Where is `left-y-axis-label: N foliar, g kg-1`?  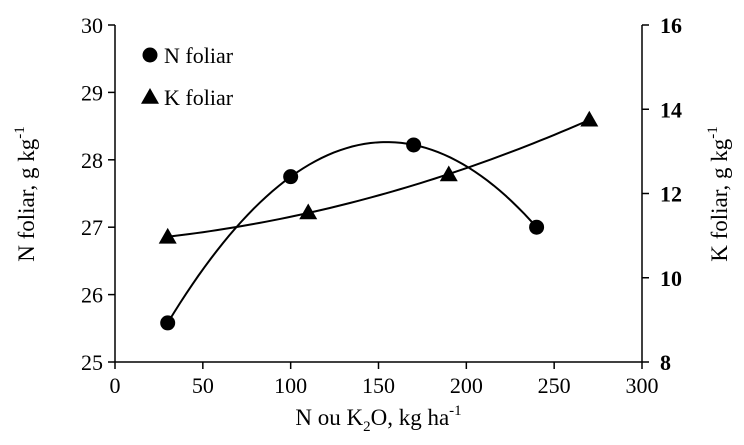
left-y-axis-label: N foliar, g kg-1 is located at coordinates (25, 194).